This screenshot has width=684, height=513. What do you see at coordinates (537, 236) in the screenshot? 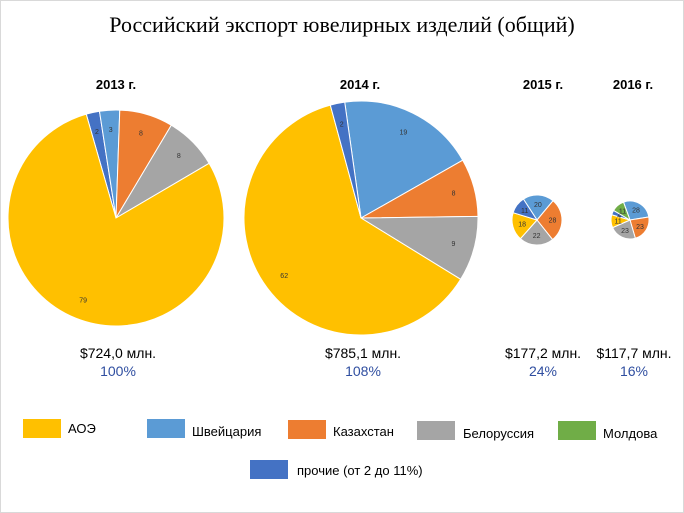
I see `pie-label-2015-2: 22` at bounding box center [537, 236].